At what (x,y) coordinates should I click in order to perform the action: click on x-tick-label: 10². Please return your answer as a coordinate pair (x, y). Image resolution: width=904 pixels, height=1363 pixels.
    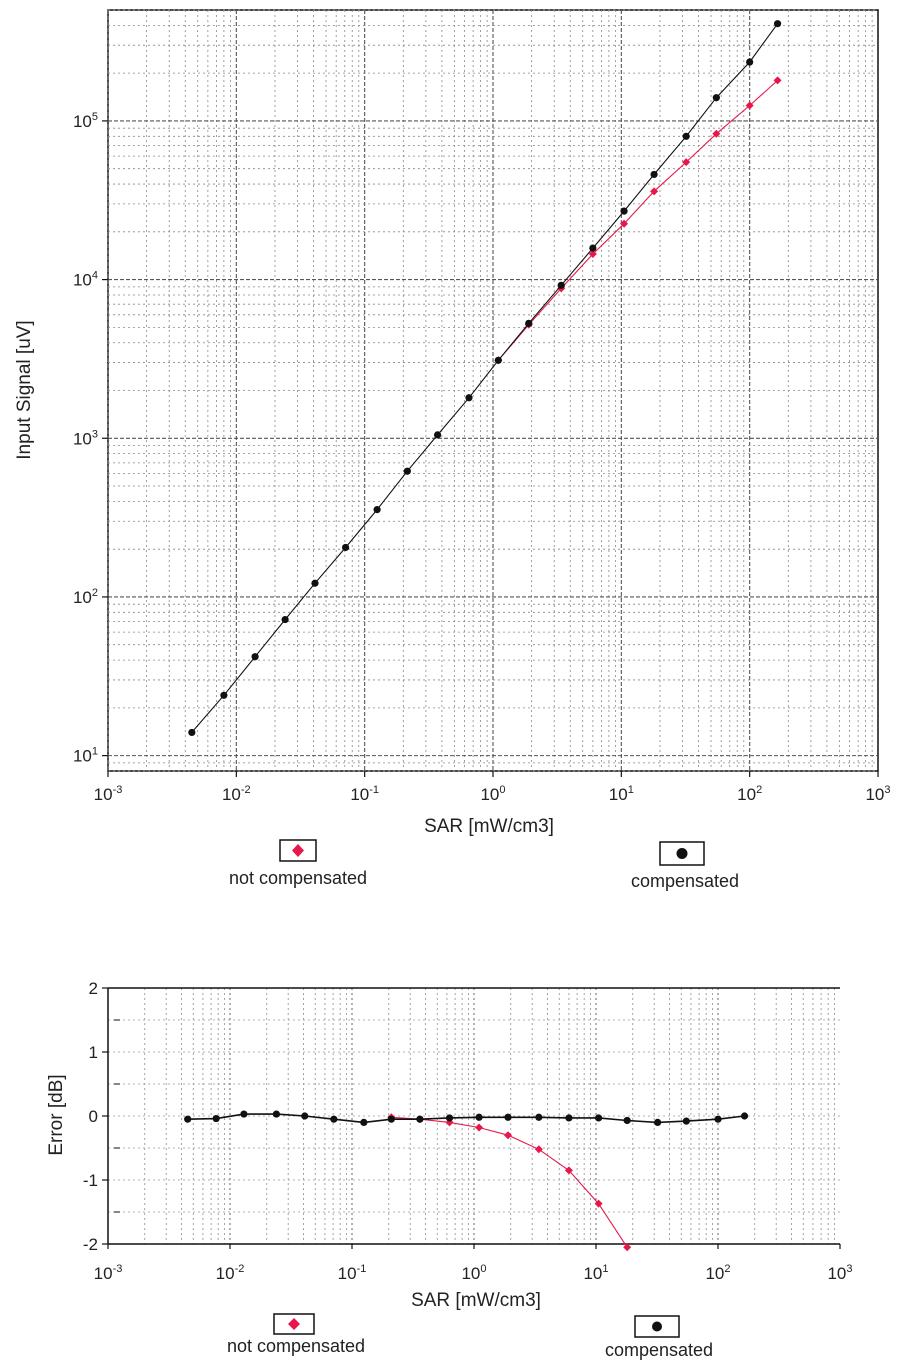
    Looking at the image, I should click on (717, 1273).